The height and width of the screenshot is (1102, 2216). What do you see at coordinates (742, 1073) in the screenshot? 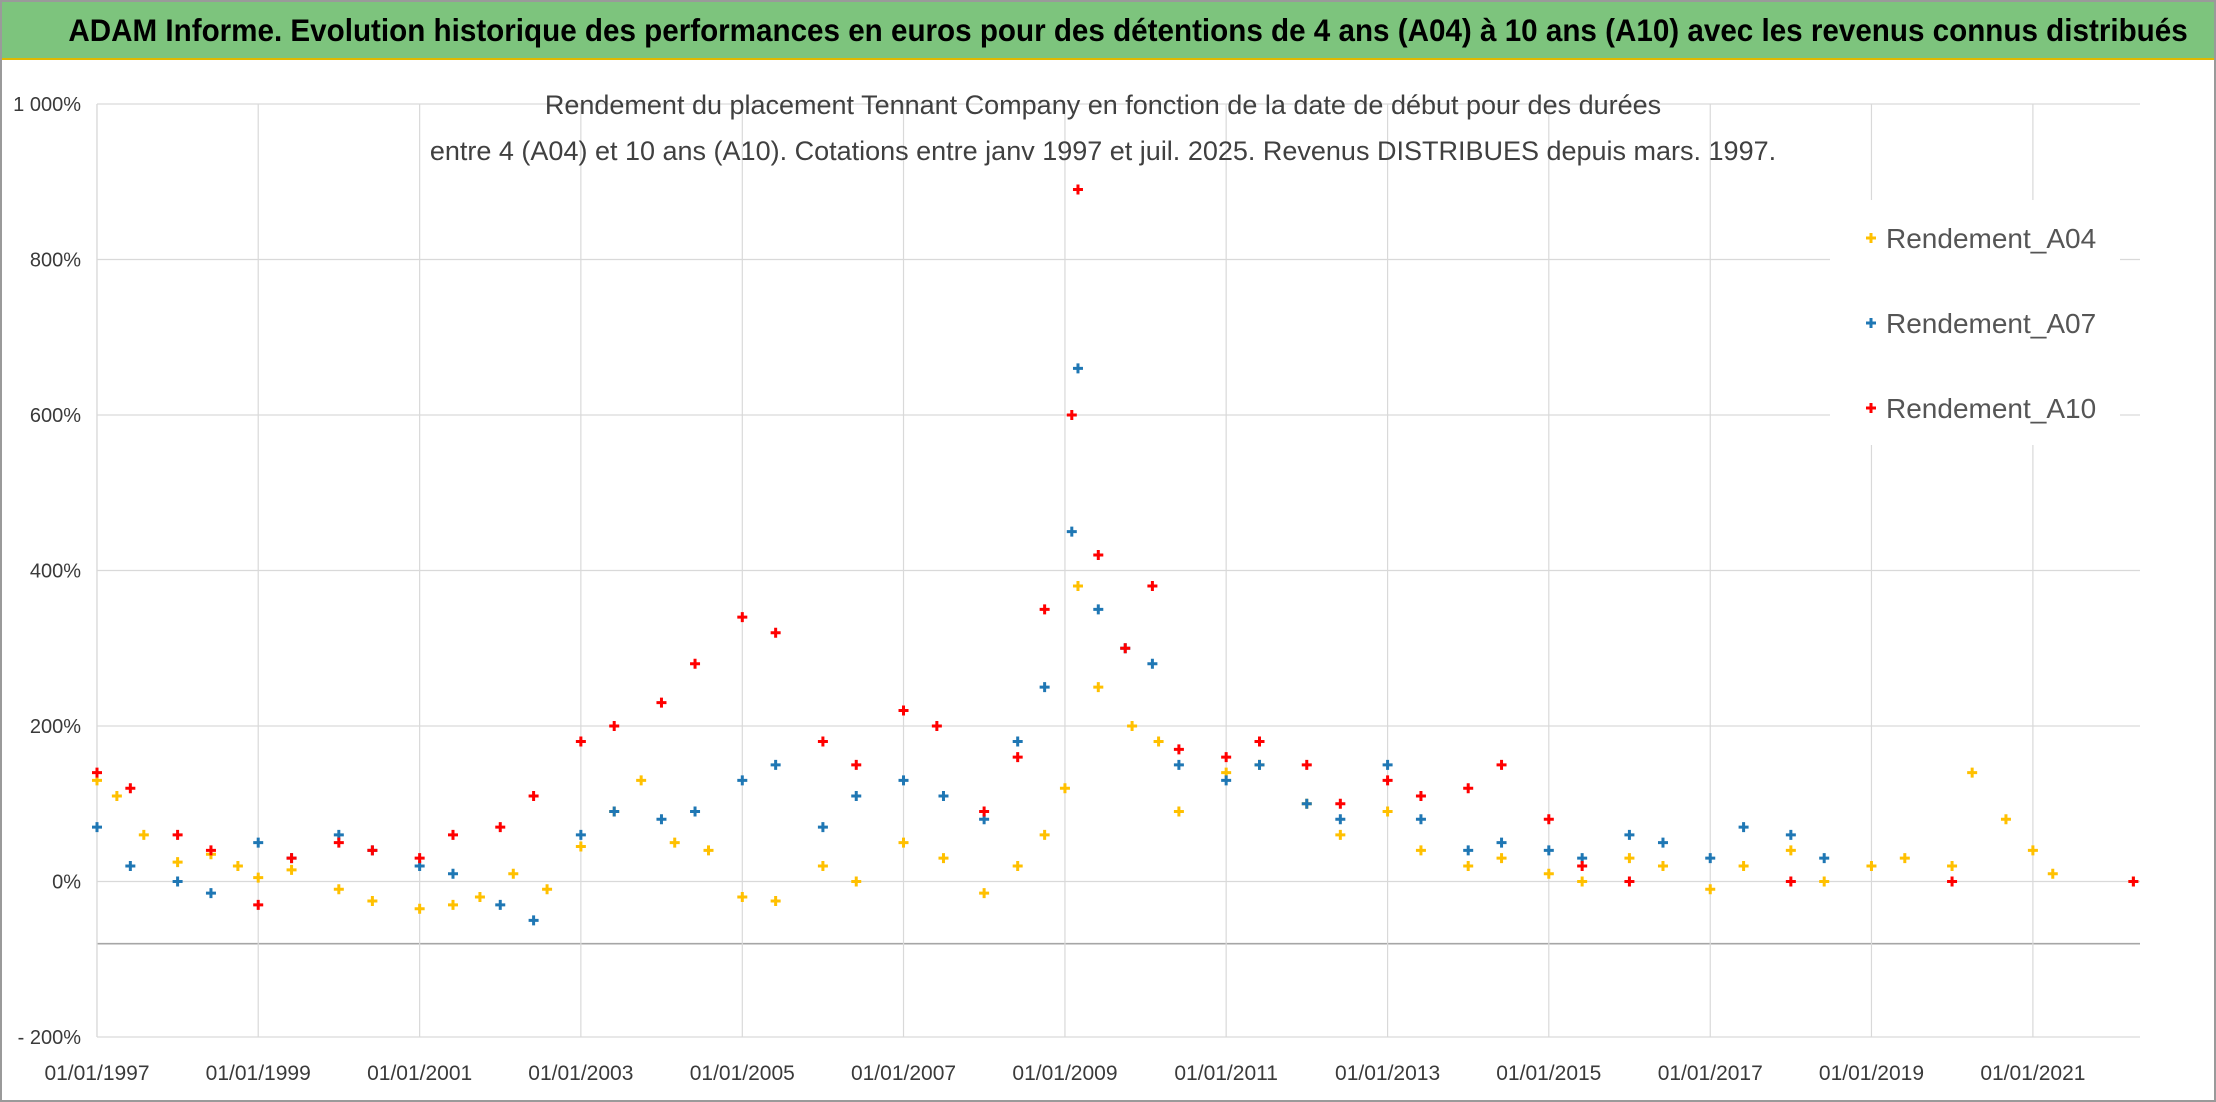
I see `x-tick-label: 01/01/2005` at bounding box center [742, 1073].